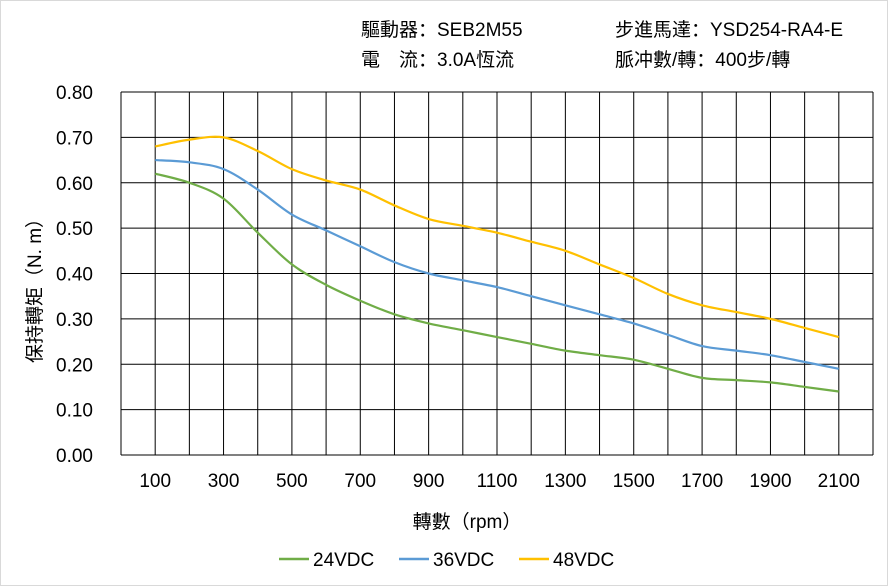 The width and height of the screenshot is (888, 587). What do you see at coordinates (442, 30) in the screenshot?
I see `driver-label: 驅動器：SEB2M55` at bounding box center [442, 30].